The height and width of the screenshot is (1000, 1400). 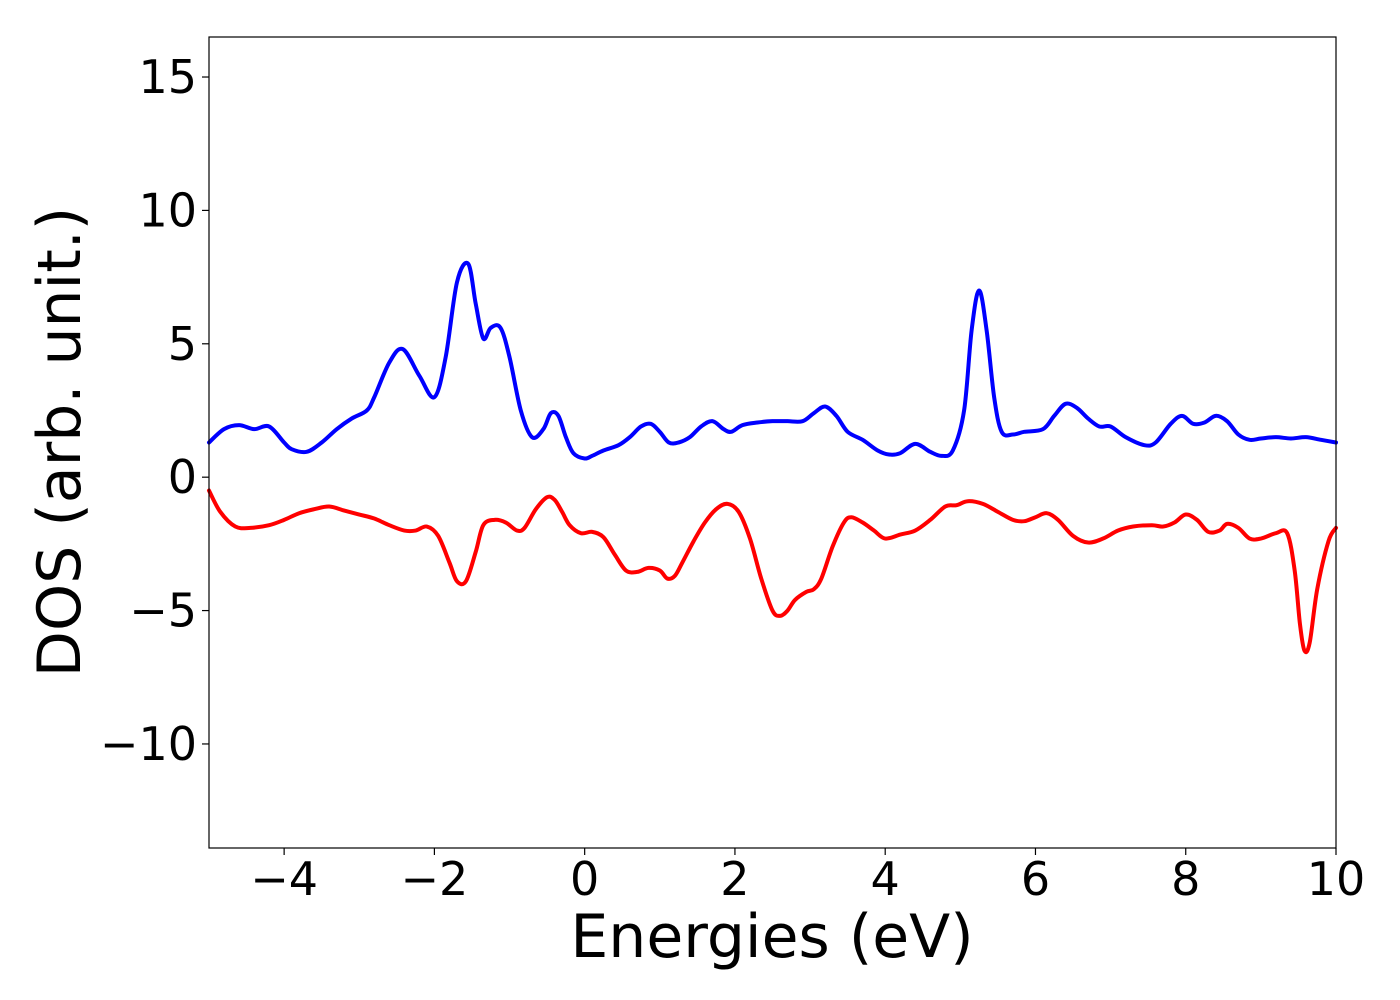 What do you see at coordinates (807, 877) in the screenshot?
I see `x-axis: −4 −2 0 2 4 6 8 10` at bounding box center [807, 877].